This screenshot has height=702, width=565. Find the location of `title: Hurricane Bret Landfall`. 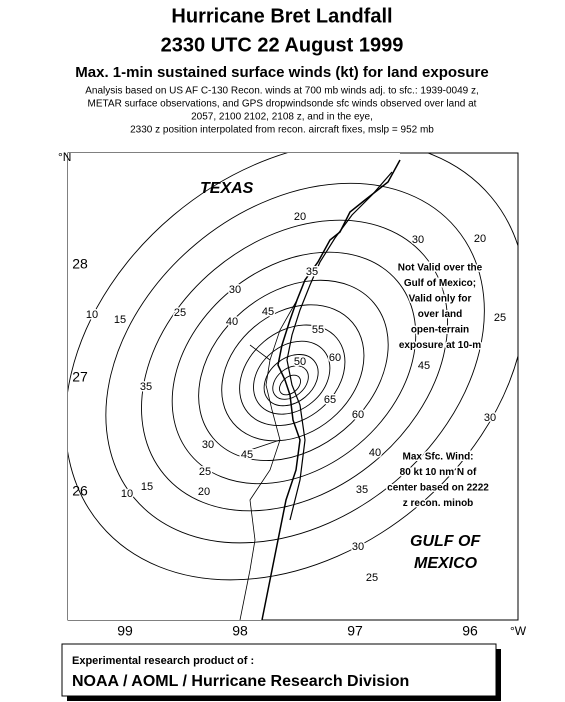

title: Hurricane Bret Landfall is located at coordinates (281, 16).